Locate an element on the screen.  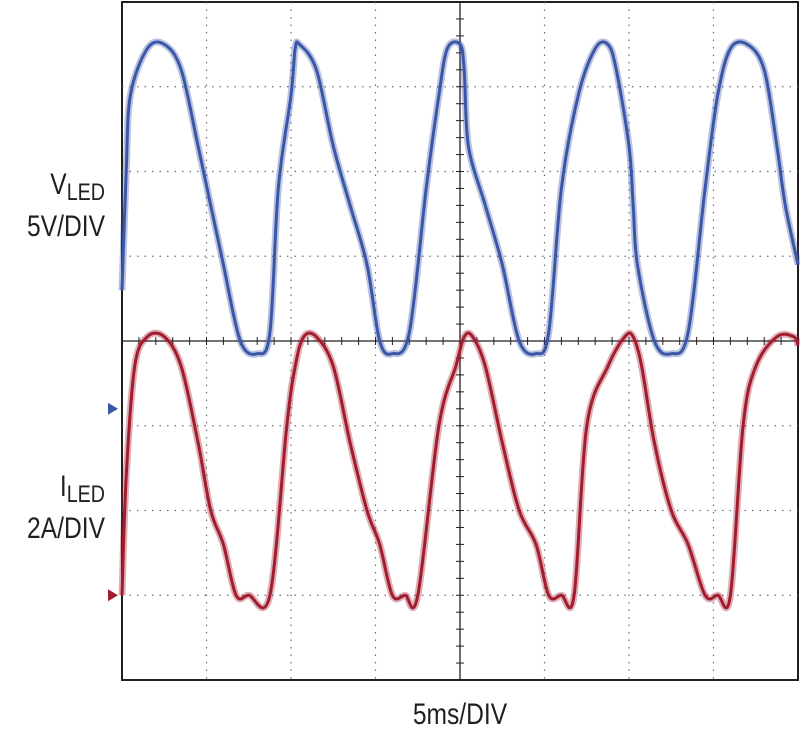
ground-markers is located at coordinates (113, 502).